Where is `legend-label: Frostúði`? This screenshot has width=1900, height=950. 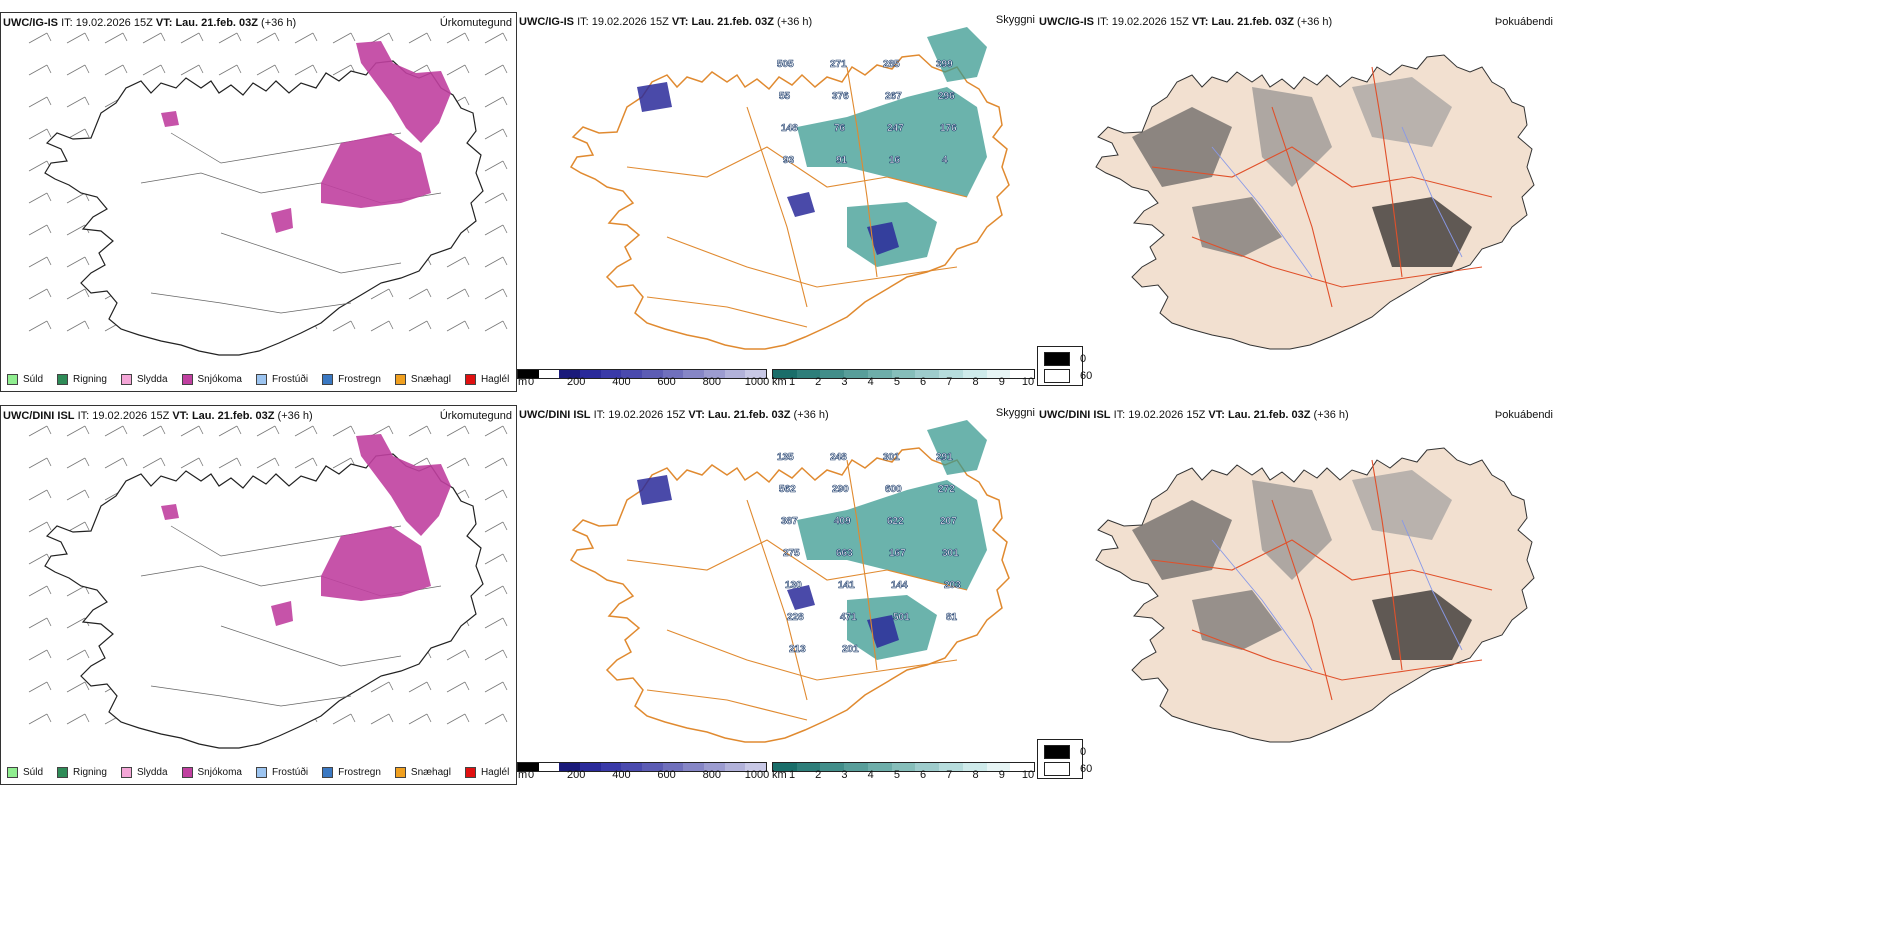
legend-label: Frostúði is located at coordinates (290, 379).